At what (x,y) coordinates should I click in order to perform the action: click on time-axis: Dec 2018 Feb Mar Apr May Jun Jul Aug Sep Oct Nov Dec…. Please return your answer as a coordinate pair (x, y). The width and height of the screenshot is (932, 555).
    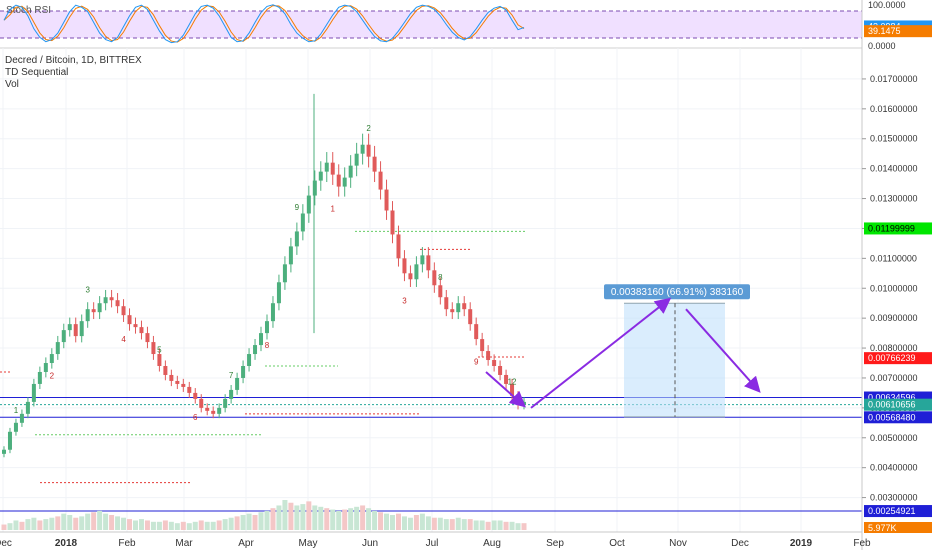
    Looking at the image, I should click on (435, 543).